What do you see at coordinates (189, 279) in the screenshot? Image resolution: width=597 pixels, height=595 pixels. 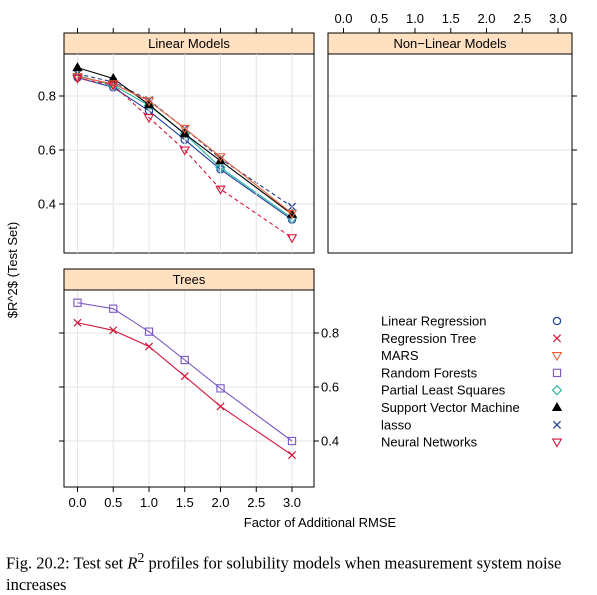 I see `panel-title: Trees` at bounding box center [189, 279].